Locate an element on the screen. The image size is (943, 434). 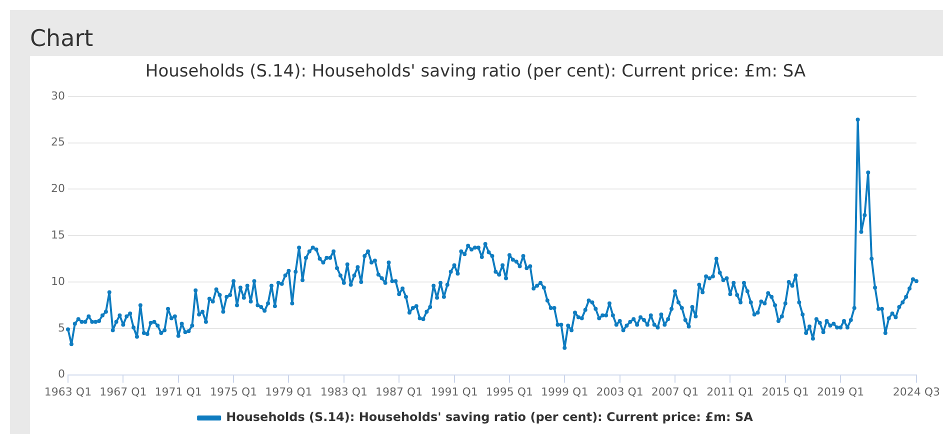
y-tick-label: 0 is located at coordinates (61, 374).